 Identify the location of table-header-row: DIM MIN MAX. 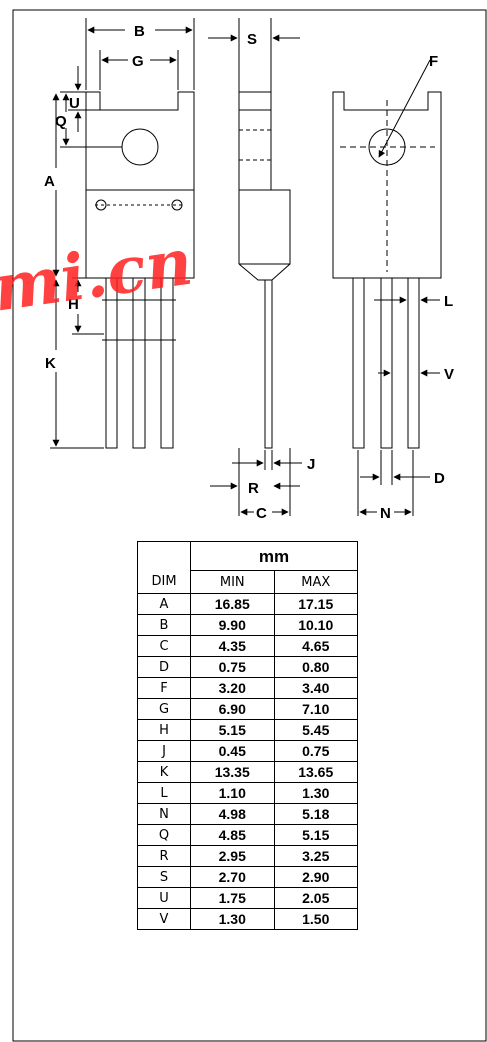
(247, 582).